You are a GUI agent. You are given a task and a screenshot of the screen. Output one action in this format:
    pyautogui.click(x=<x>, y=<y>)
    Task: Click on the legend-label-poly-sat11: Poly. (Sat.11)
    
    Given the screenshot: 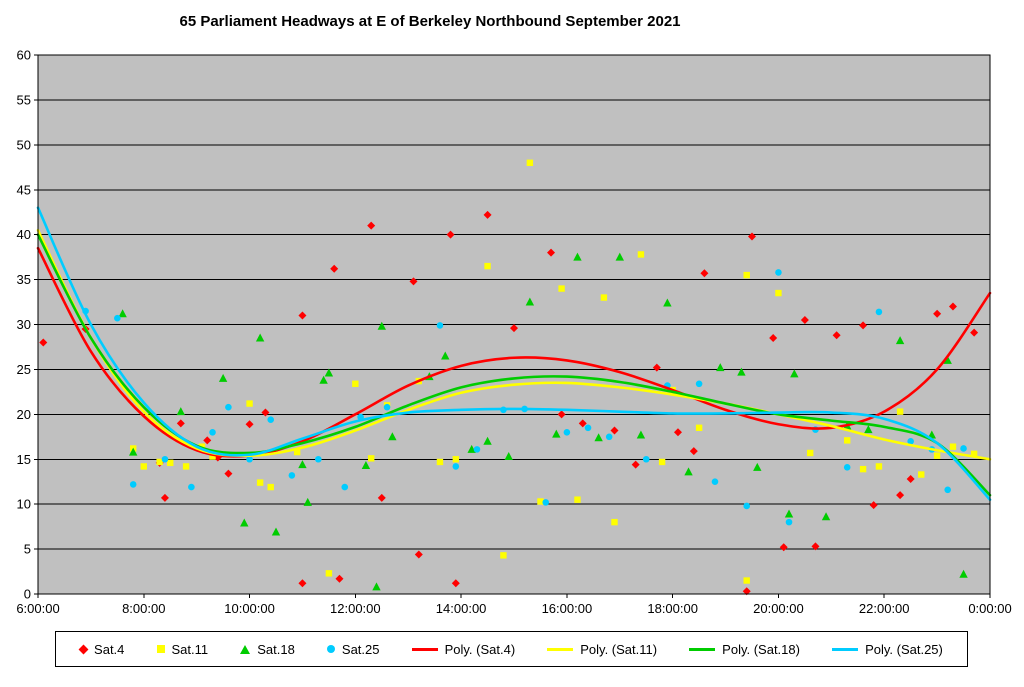 What is the action you would take?
    pyautogui.click(x=619, y=649)
    